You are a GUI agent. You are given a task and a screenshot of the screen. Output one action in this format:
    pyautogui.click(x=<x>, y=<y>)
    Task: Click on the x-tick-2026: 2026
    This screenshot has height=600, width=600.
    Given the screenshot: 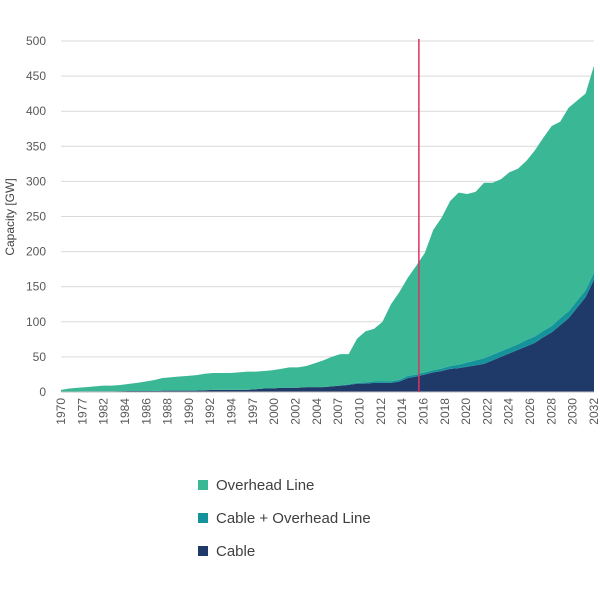 What is the action you would take?
    pyautogui.click(x=530, y=411)
    